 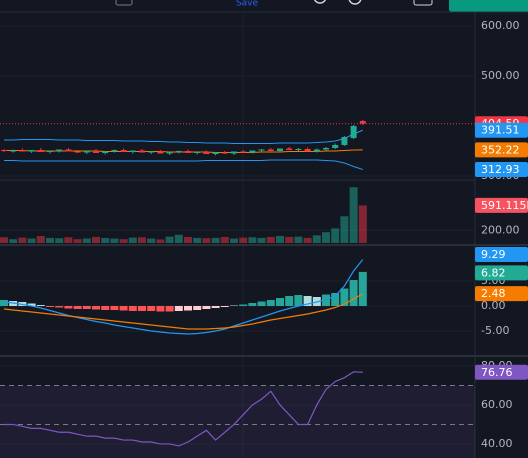 I want to click on save-button: Save, so click(x=247, y=4).